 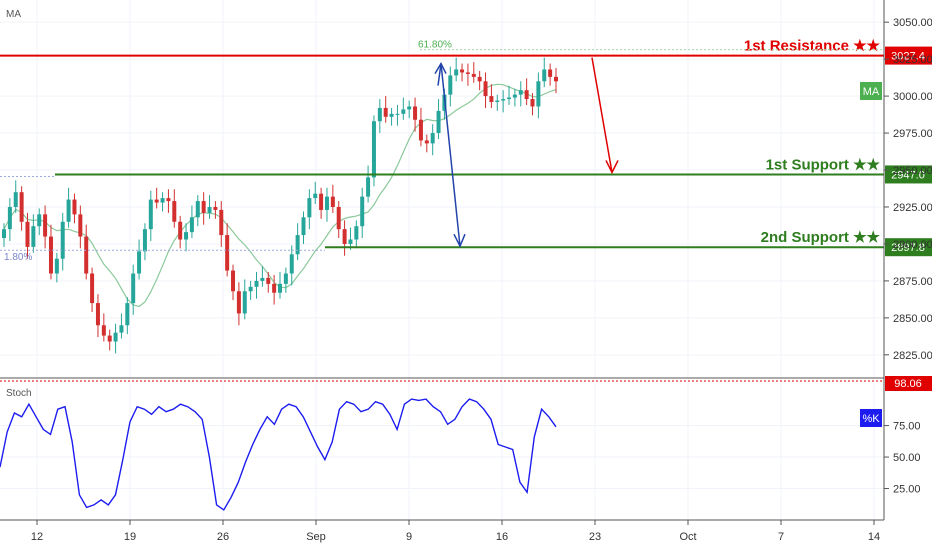 I want to click on price-tick-label: 2950.00, so click(x=912, y=171).